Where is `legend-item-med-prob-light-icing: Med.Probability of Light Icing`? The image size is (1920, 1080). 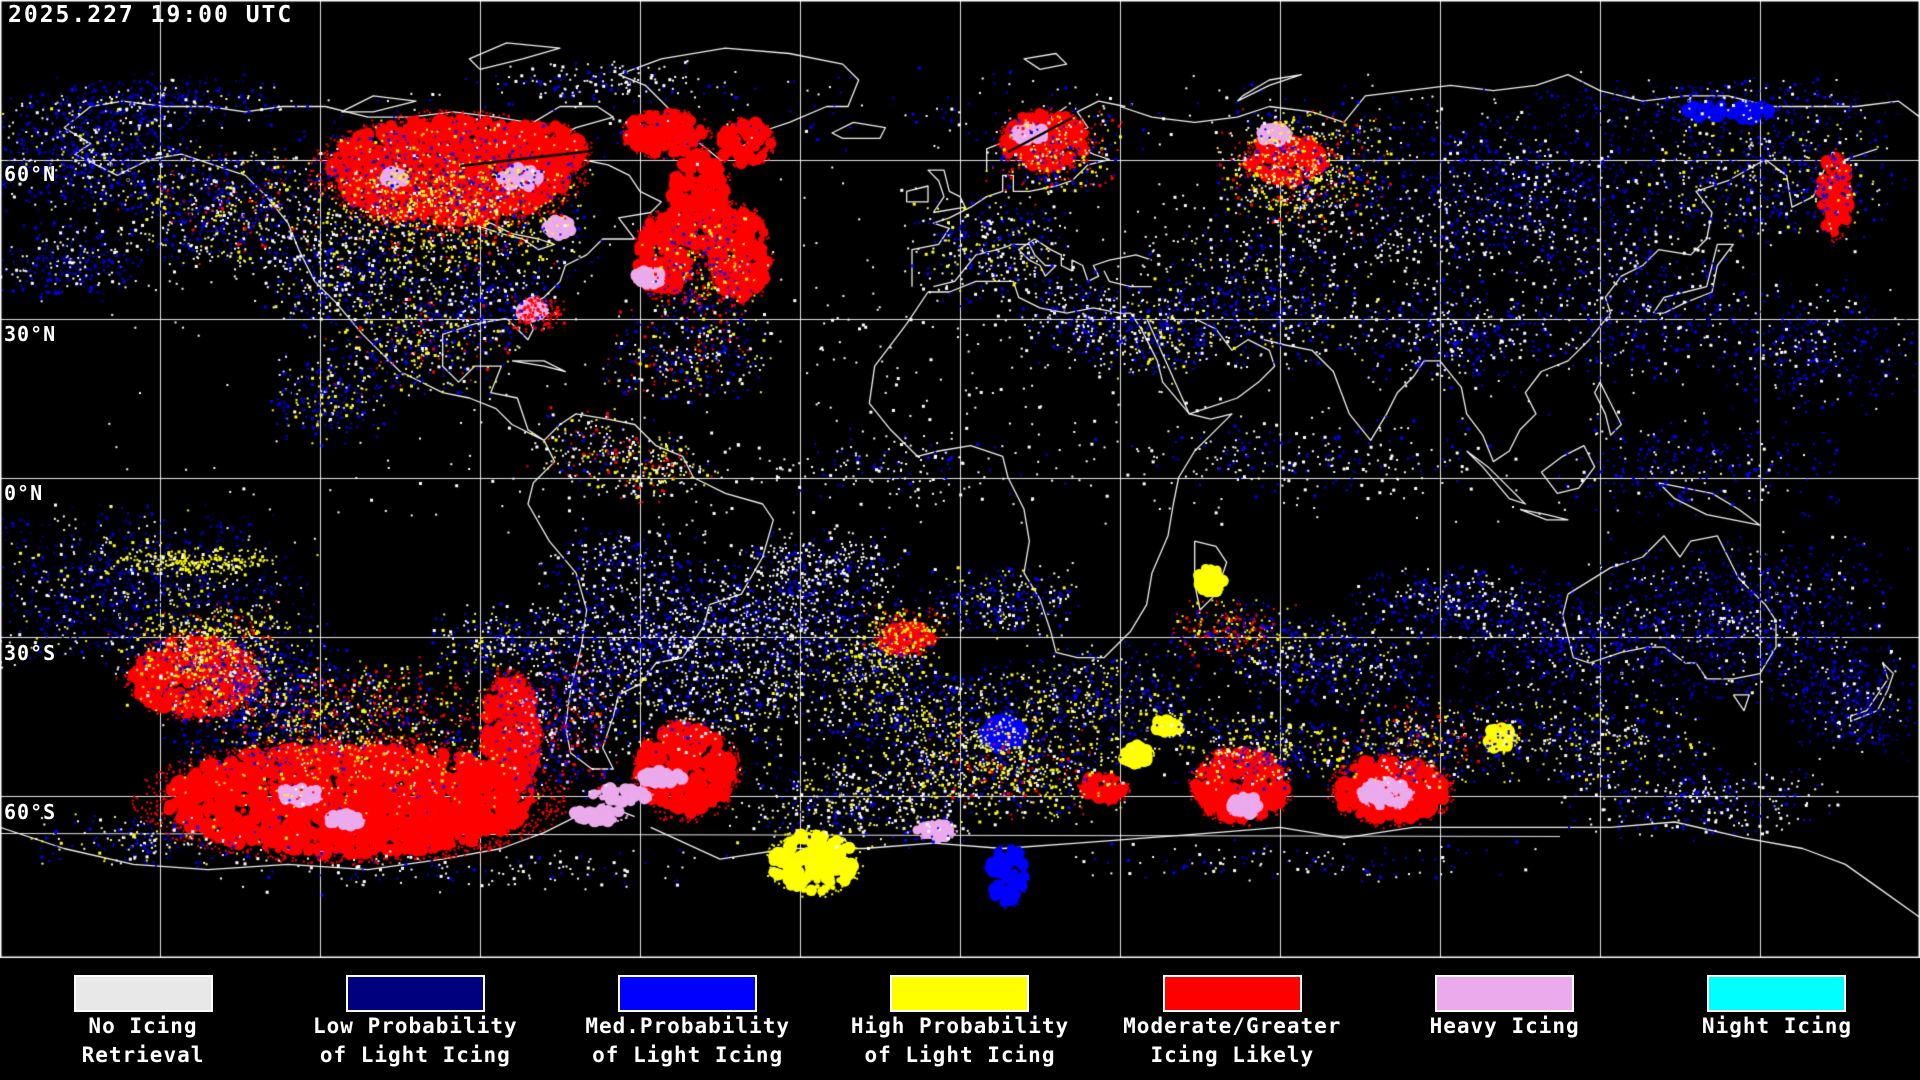
legend-item-med-prob-light-icing: Med.Probability of Light Icing is located at coordinates (688, 1020).